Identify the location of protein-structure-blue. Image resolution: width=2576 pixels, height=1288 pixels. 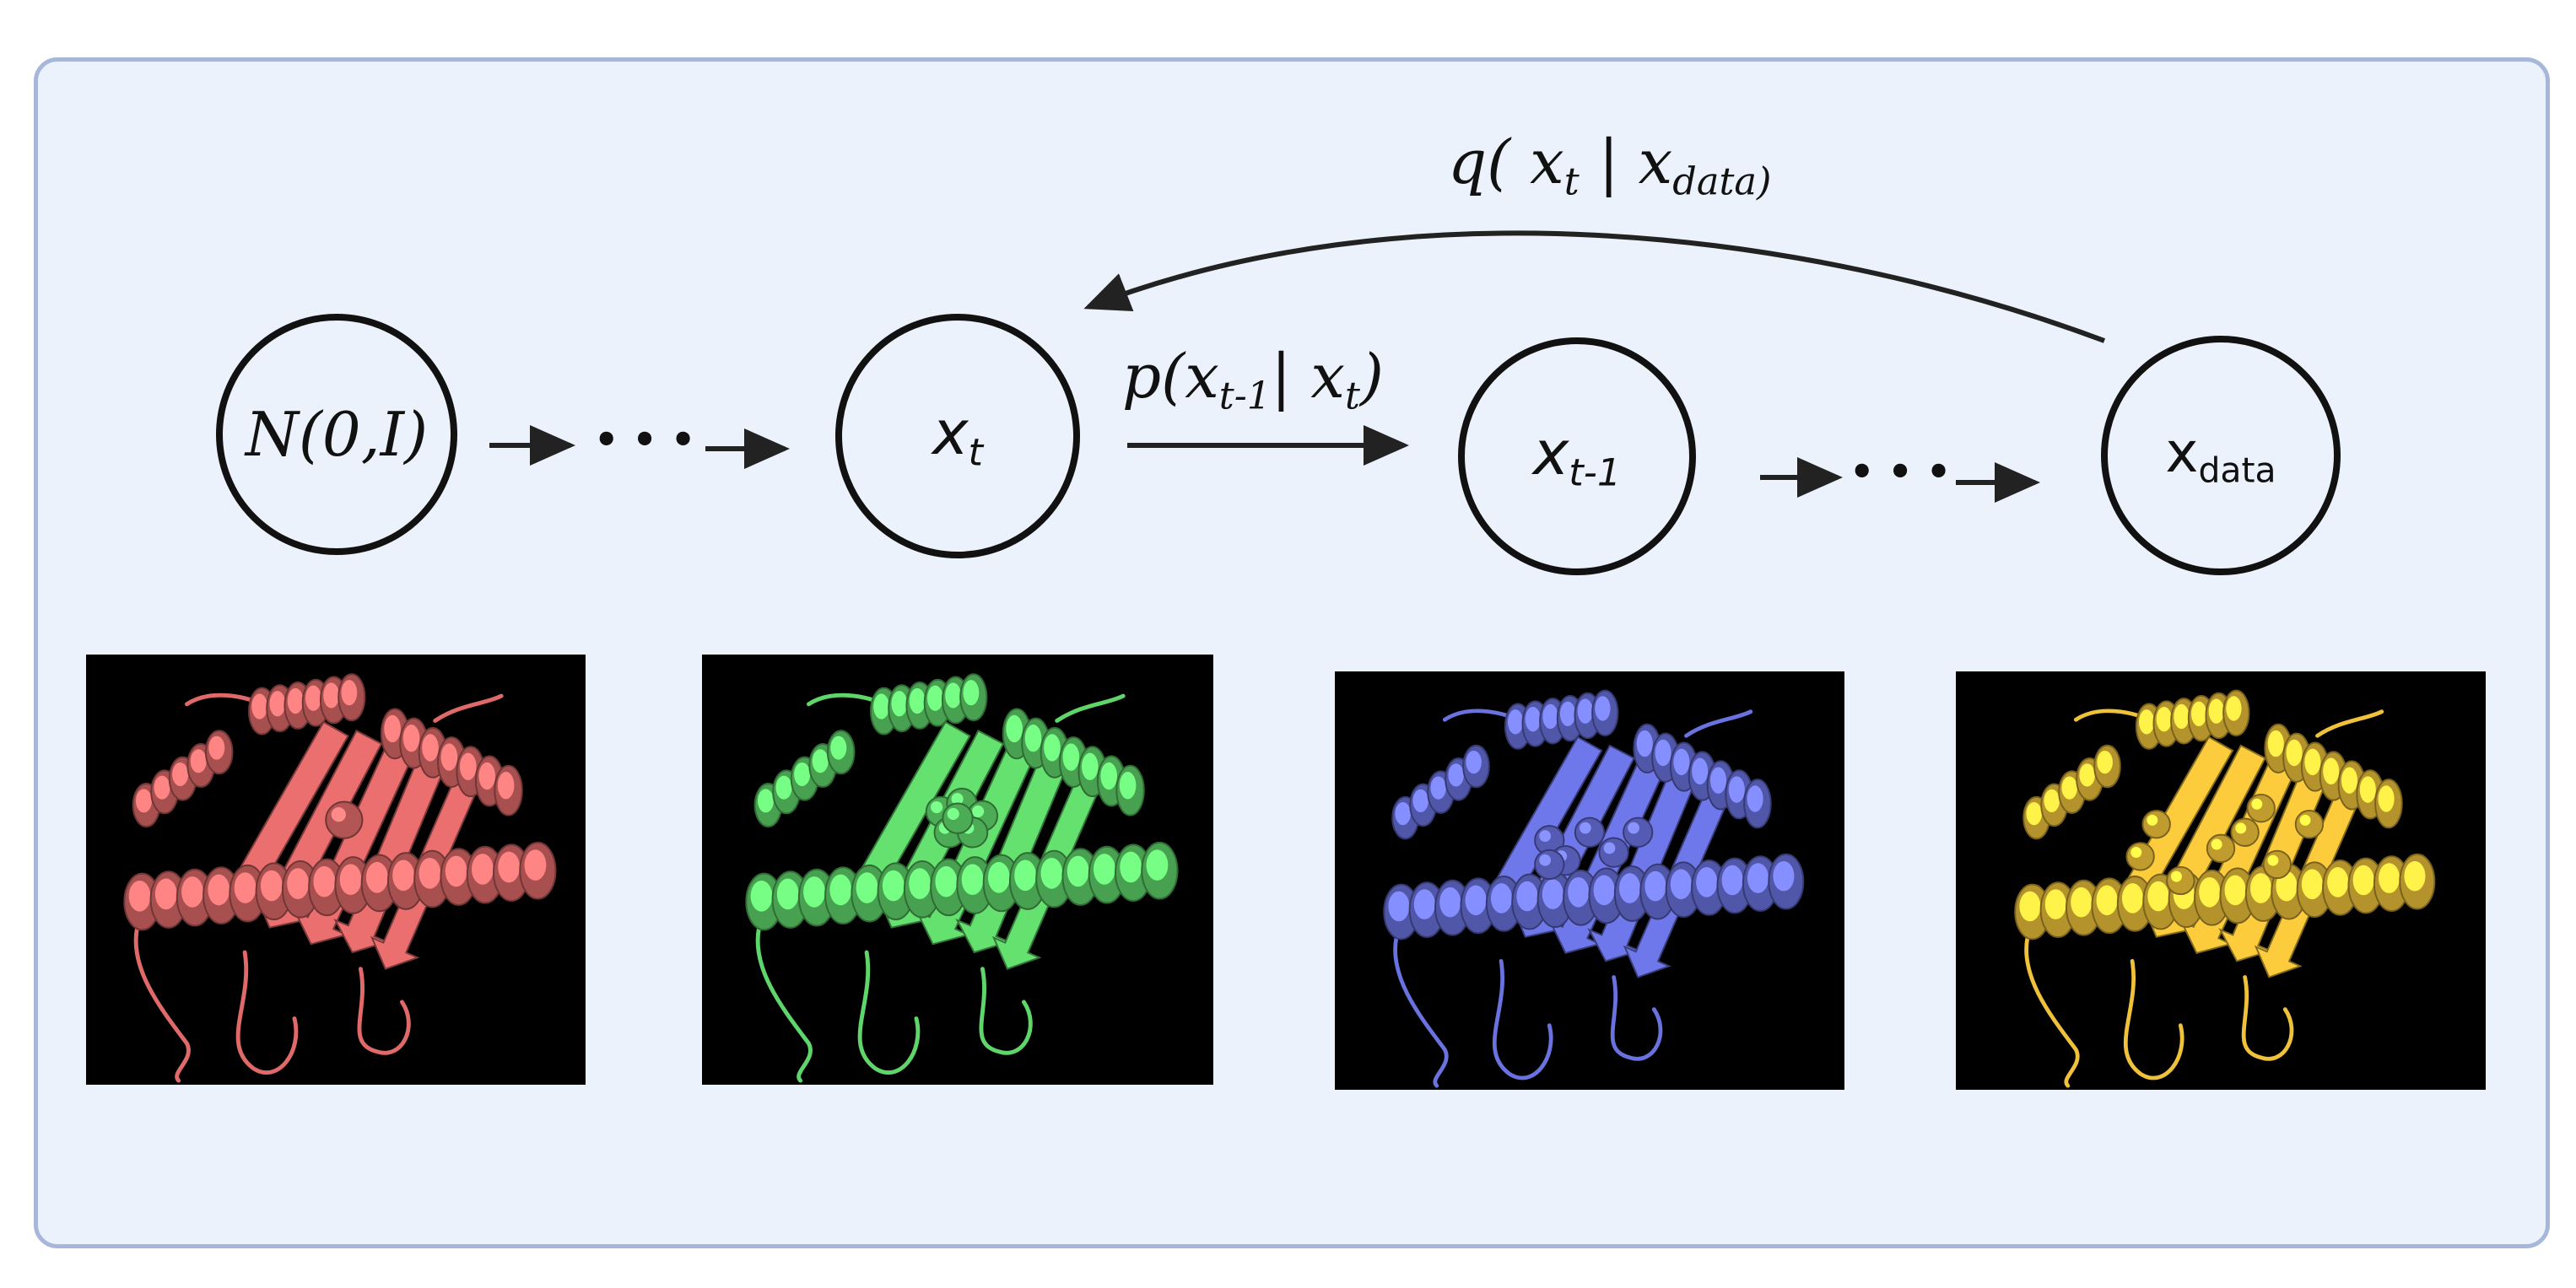
(1589, 880).